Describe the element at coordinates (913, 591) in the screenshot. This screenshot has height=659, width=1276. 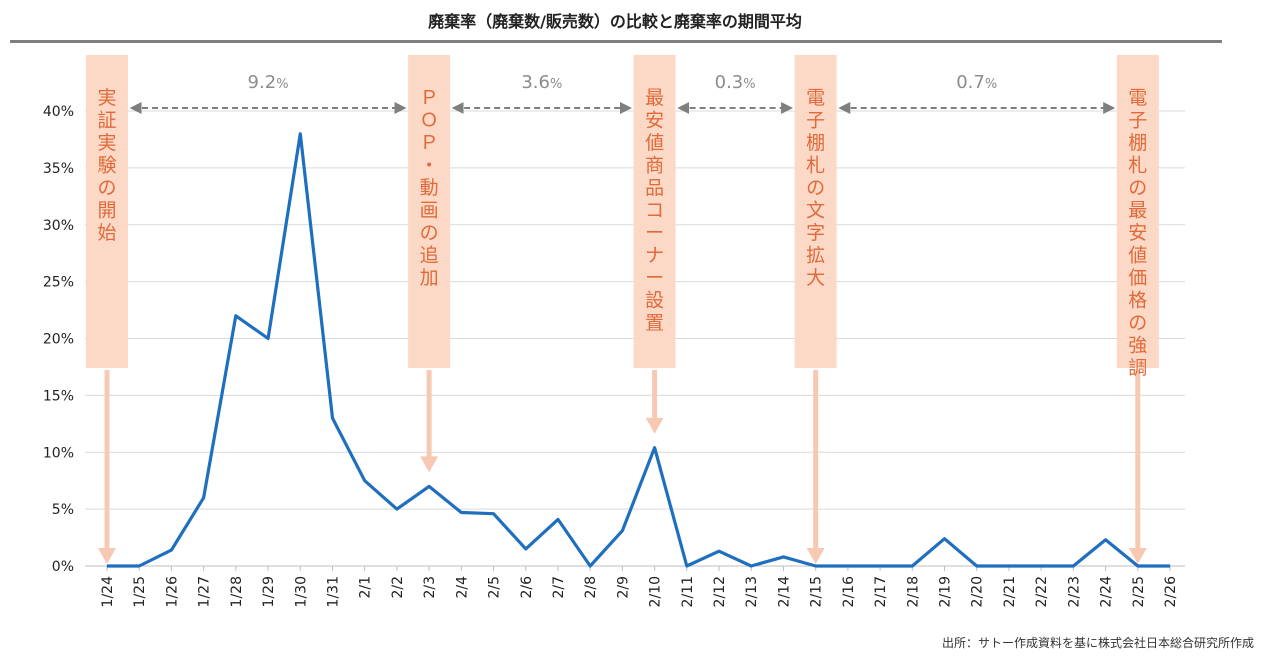
I see `x-tick-label: 2/18` at that location.